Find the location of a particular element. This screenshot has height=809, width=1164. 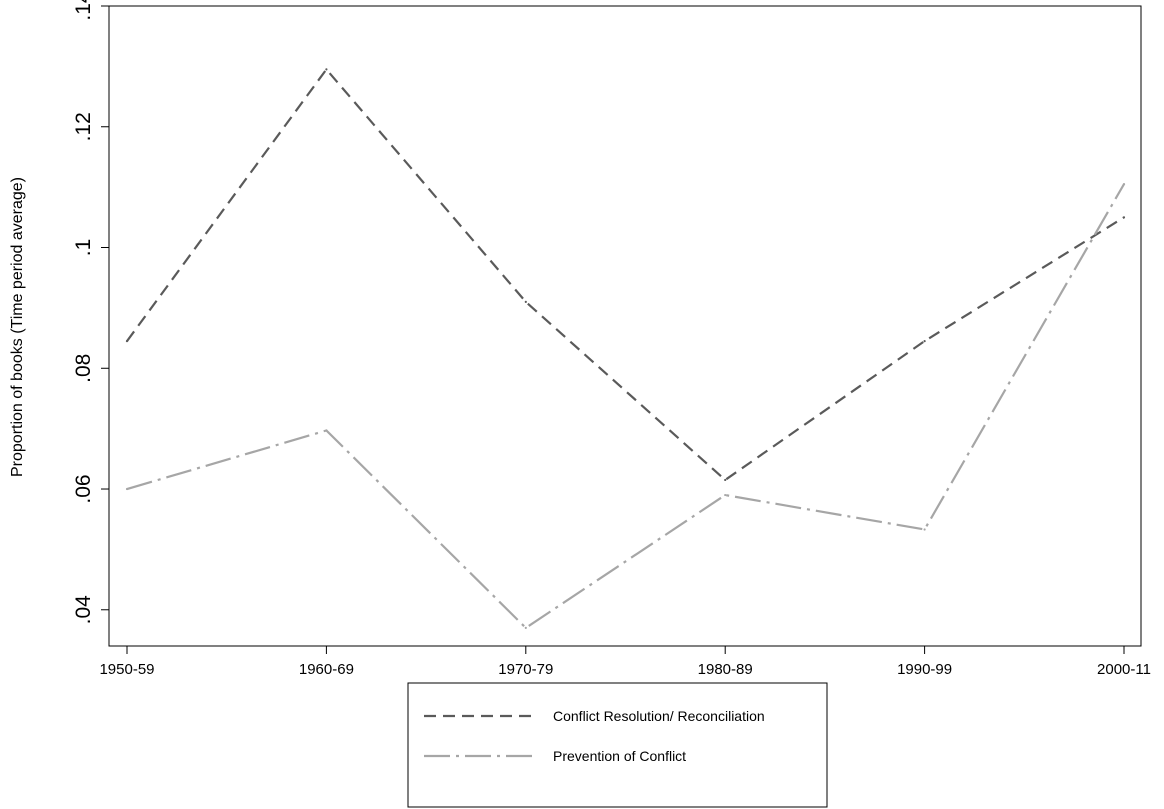

x-tick-label: 1960-69 is located at coordinates (326, 669).